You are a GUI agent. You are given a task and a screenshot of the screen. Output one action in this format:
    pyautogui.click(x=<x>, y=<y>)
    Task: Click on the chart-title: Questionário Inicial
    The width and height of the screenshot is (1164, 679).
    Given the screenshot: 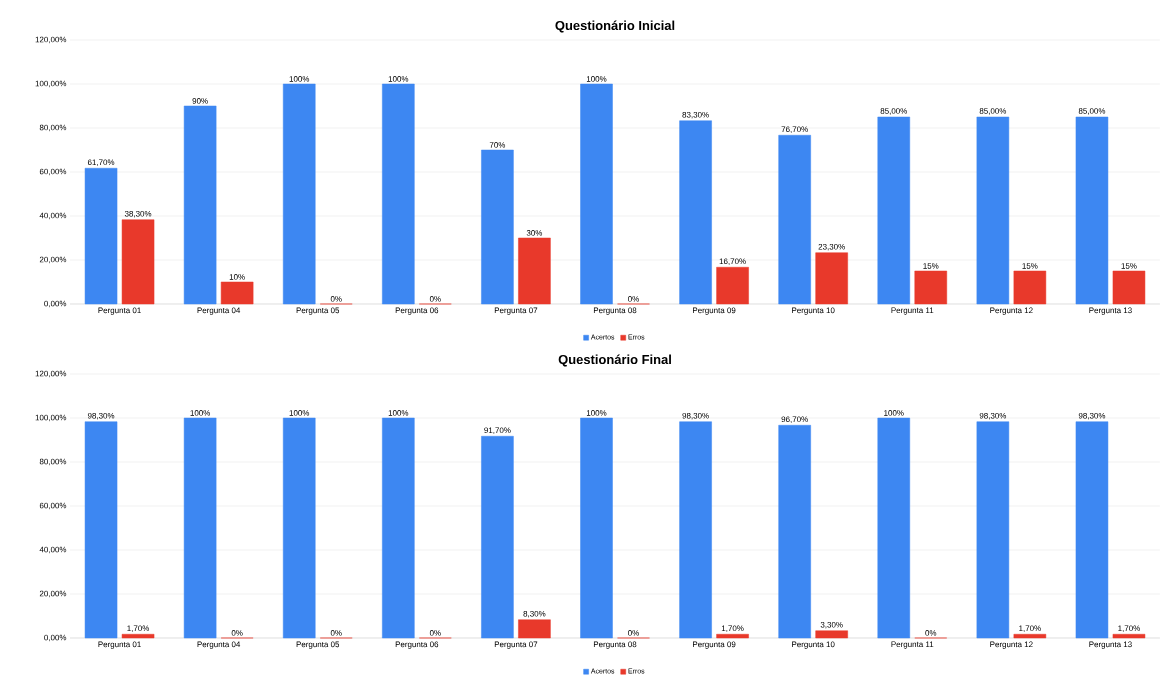 What is the action you would take?
    pyautogui.click(x=615, y=26)
    